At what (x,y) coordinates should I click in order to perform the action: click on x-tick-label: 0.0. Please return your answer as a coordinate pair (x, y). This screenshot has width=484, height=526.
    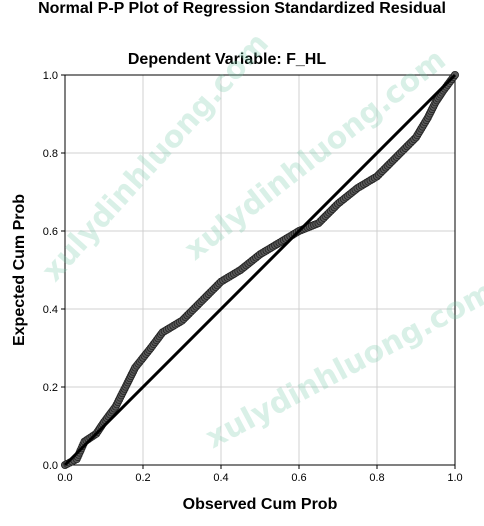
    Looking at the image, I should click on (64, 478).